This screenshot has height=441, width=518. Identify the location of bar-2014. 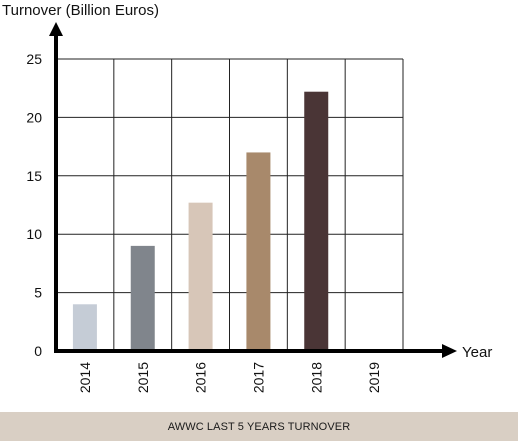
(84, 327).